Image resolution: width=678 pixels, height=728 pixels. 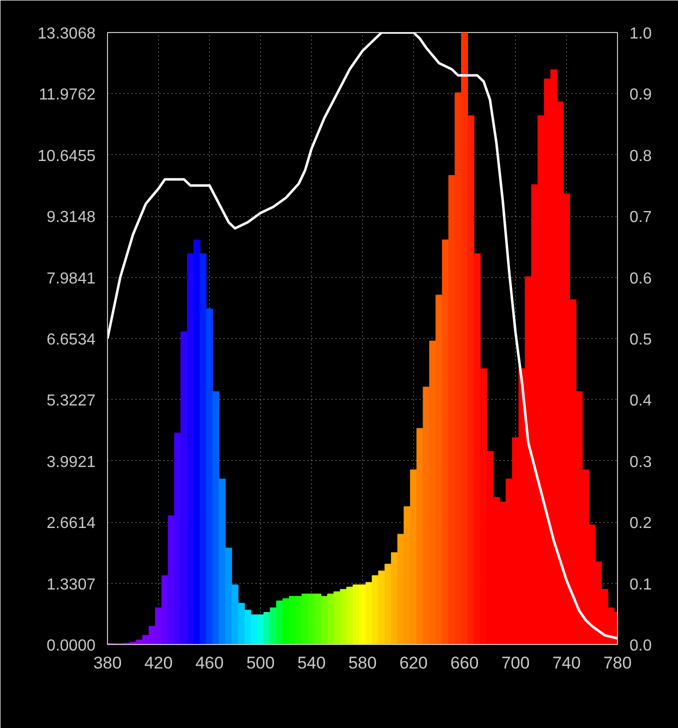 What do you see at coordinates (158, 663) in the screenshot?
I see `x-tick-label: 420` at bounding box center [158, 663].